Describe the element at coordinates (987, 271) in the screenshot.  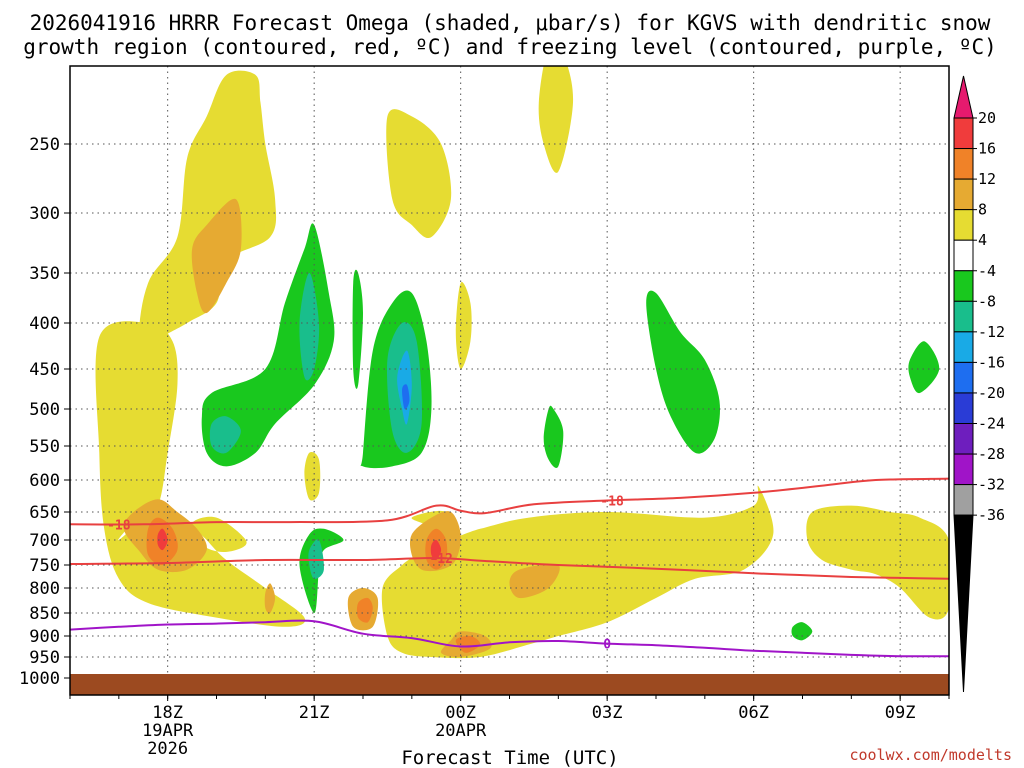
I see `colorbar-label: -4` at that location.